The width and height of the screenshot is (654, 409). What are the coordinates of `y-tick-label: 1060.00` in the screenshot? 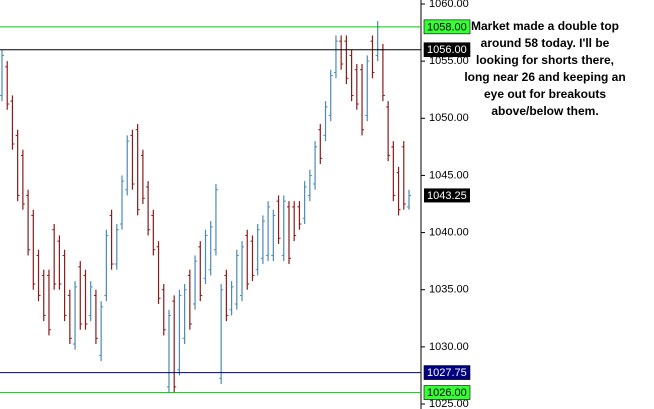 It's located at (449, 5).